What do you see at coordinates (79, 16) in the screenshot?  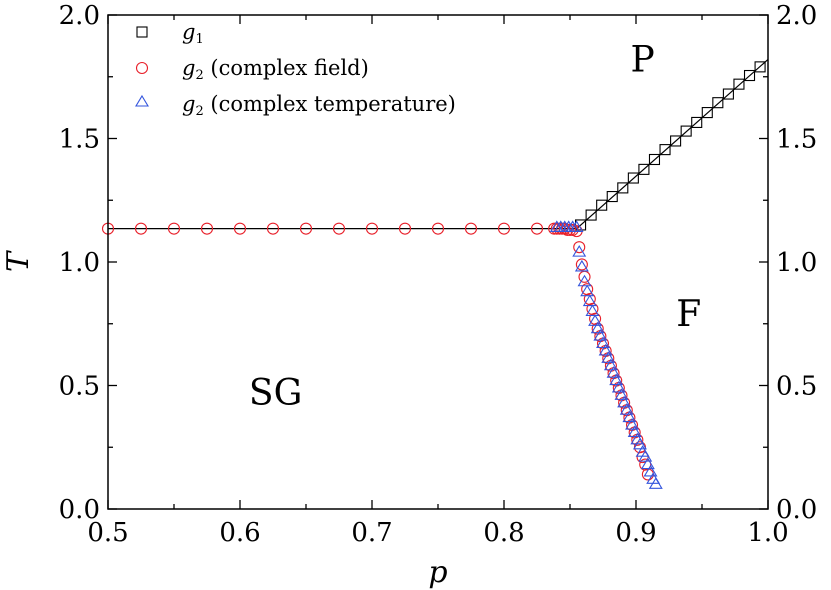 I see `y-tick-label-left: 2.0` at bounding box center [79, 16].